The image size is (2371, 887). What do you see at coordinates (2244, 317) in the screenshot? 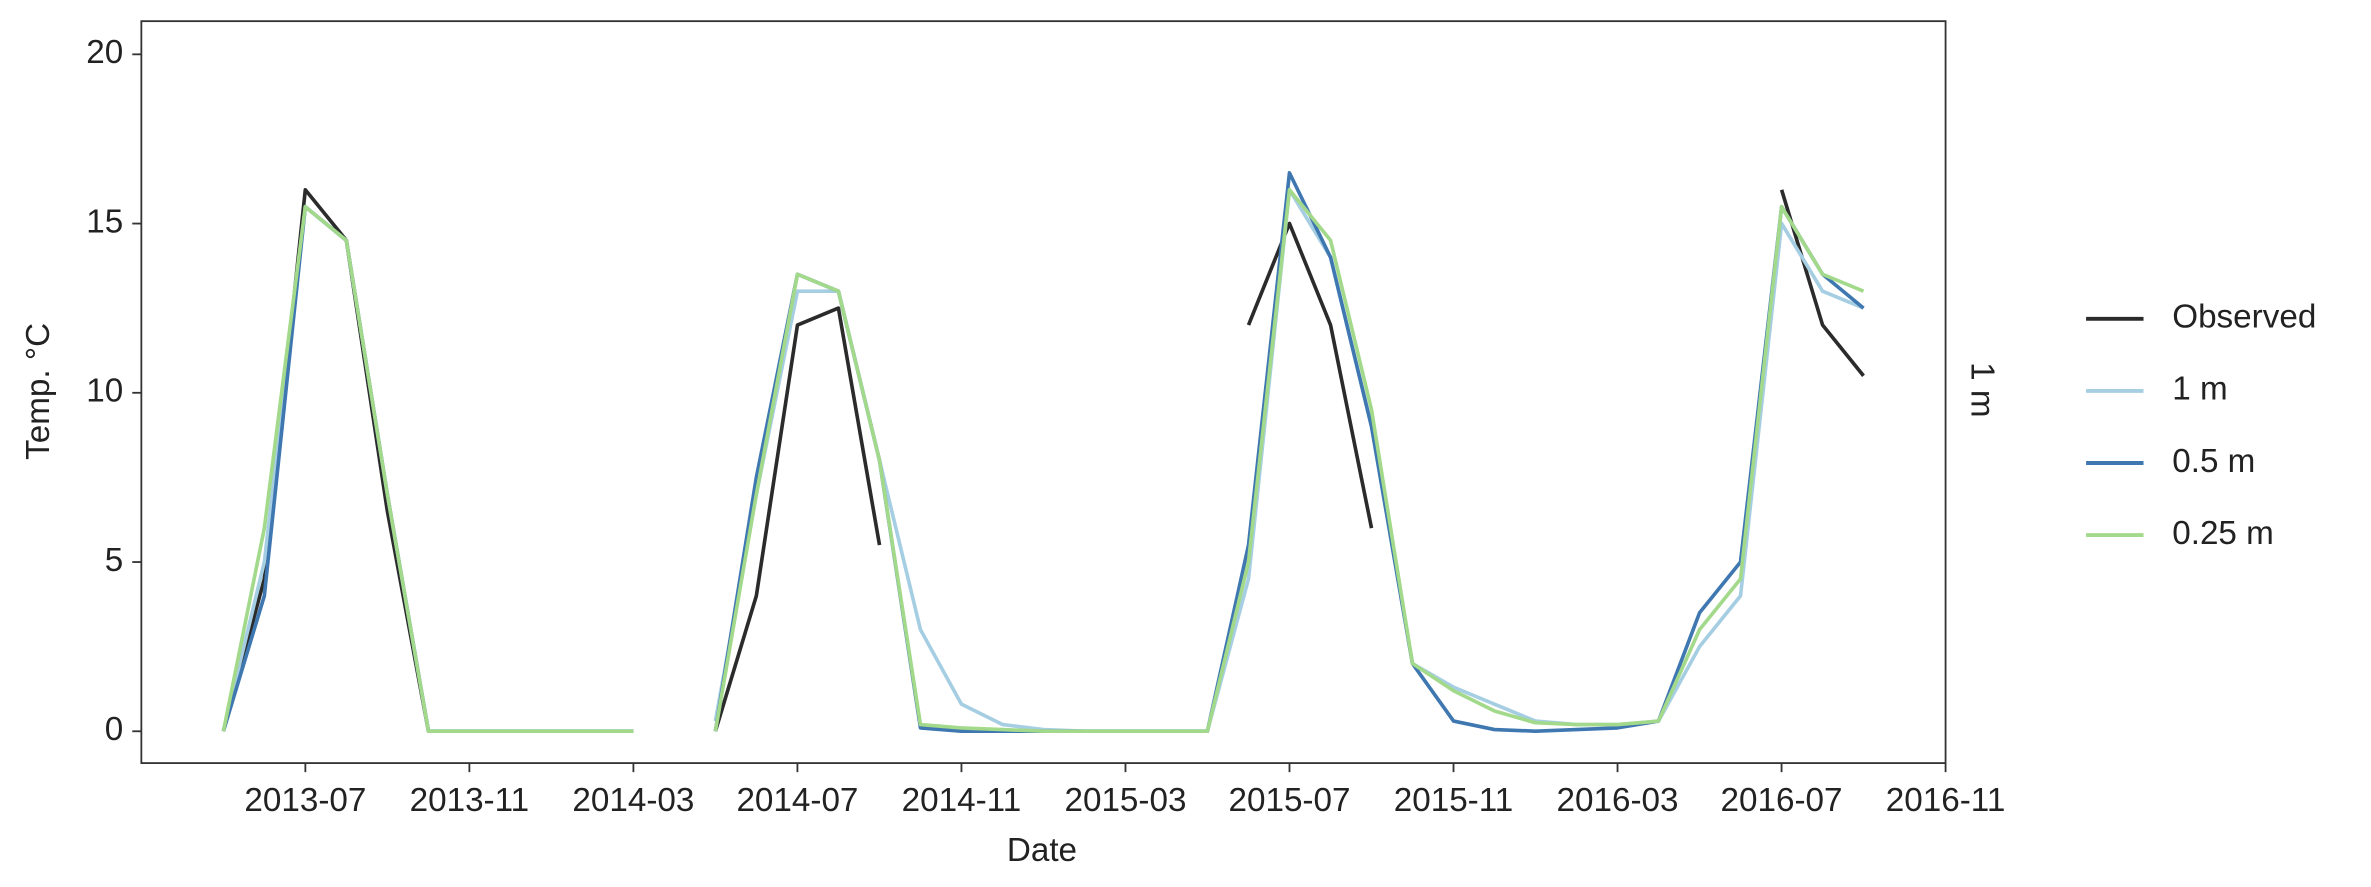
I see `legend-label: Observed` at bounding box center [2244, 317].